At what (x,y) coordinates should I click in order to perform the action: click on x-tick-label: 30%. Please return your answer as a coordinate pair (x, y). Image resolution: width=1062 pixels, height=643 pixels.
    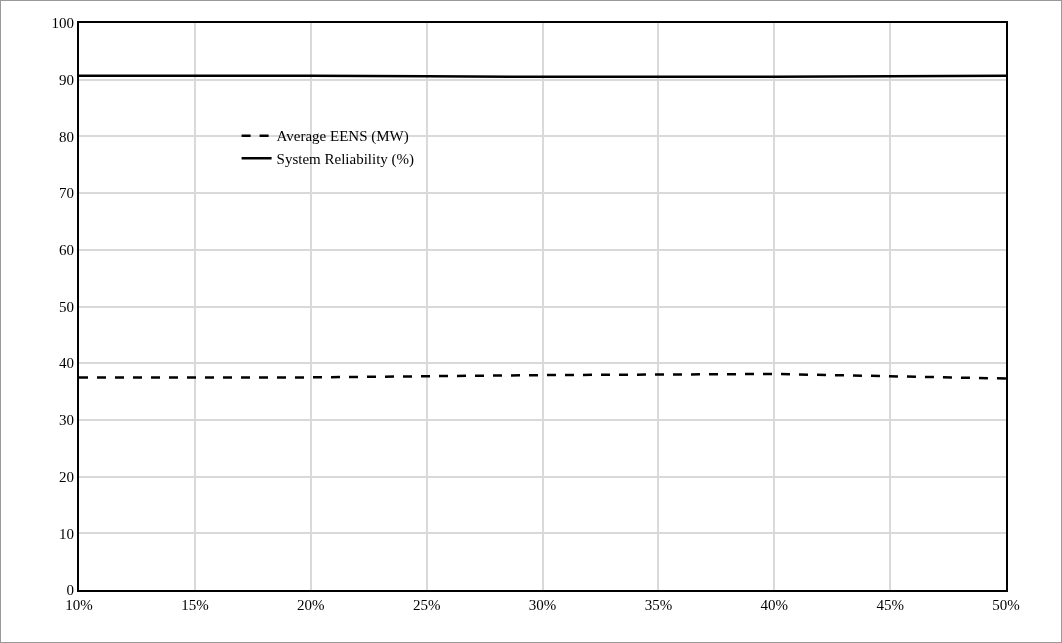
    Looking at the image, I should click on (542, 605).